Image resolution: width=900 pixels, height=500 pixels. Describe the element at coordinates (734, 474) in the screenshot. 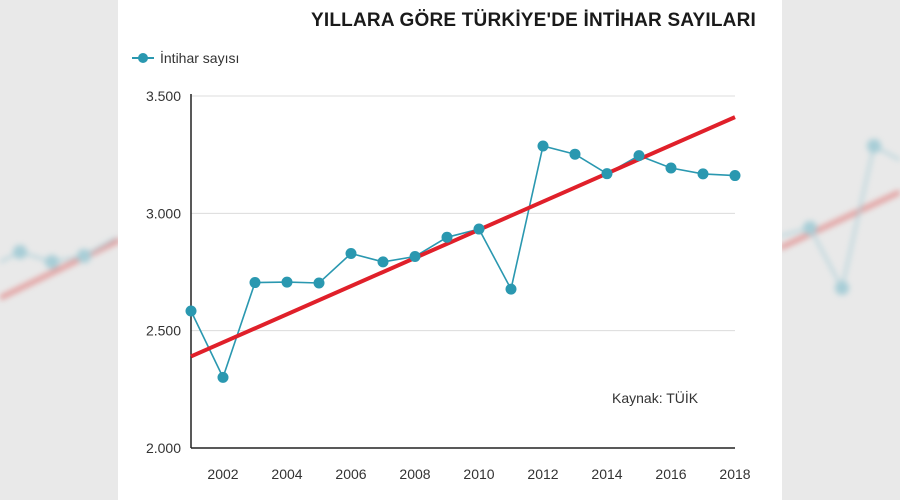

I see `x-tick-label: 2018` at that location.